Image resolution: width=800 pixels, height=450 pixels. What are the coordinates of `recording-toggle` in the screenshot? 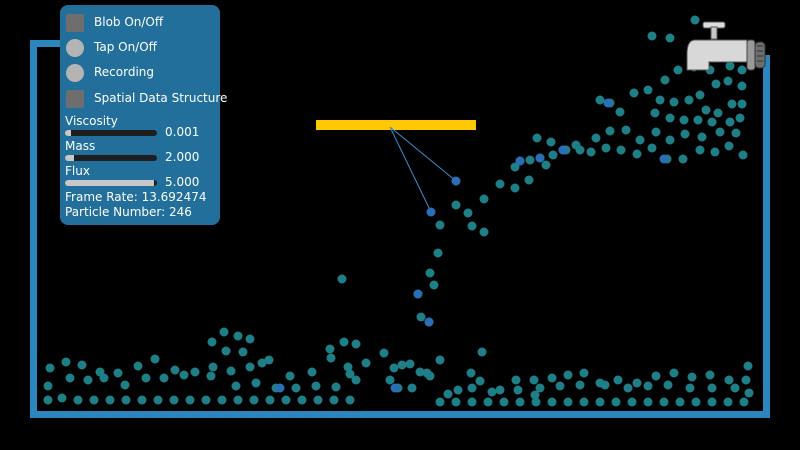 It's located at (75, 73).